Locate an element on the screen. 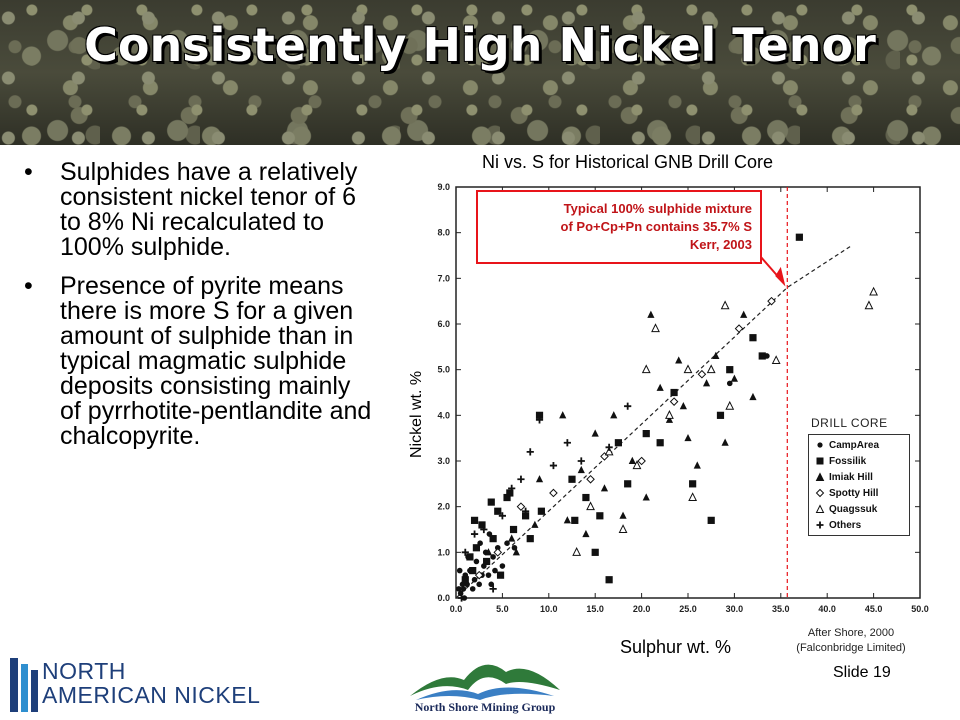 Image resolution: width=960 pixels, height=720 pixels. nan-logo-line: AMERICAN NICKEL is located at coordinates (151, 695).